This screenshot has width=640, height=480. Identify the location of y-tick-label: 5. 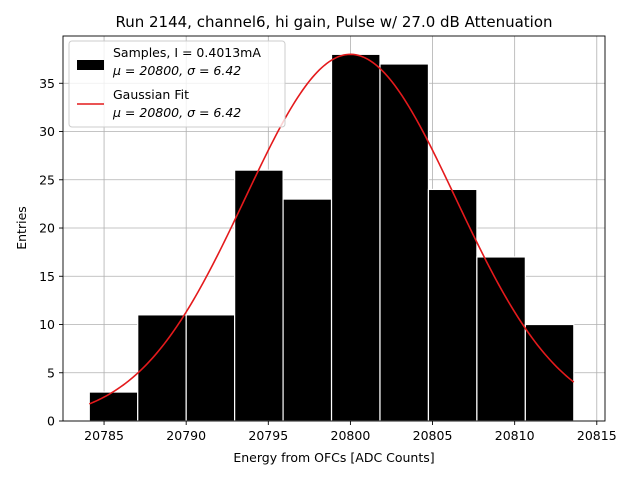
(51, 372).